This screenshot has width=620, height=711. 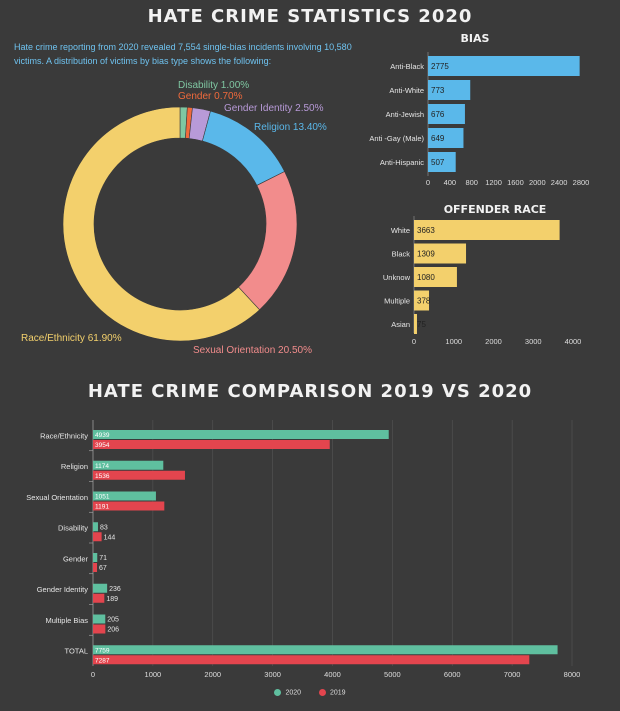 I want to click on bias-value-anti-hispanic: 507, so click(x=438, y=162).